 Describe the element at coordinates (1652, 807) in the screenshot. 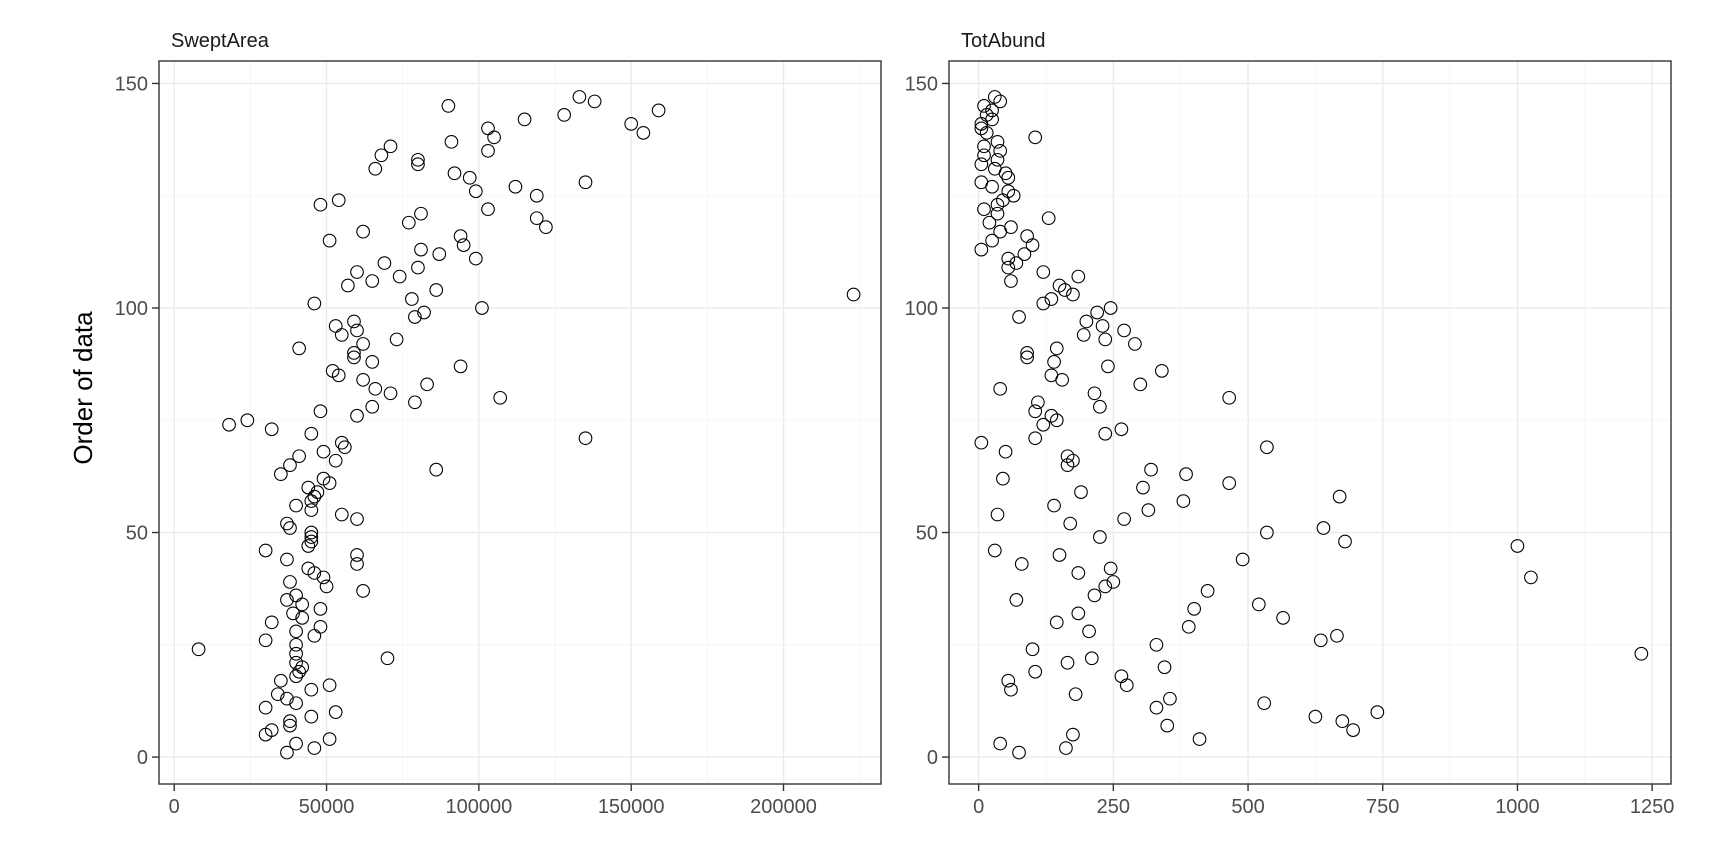

I see `x-tick-label: 1250` at that location.